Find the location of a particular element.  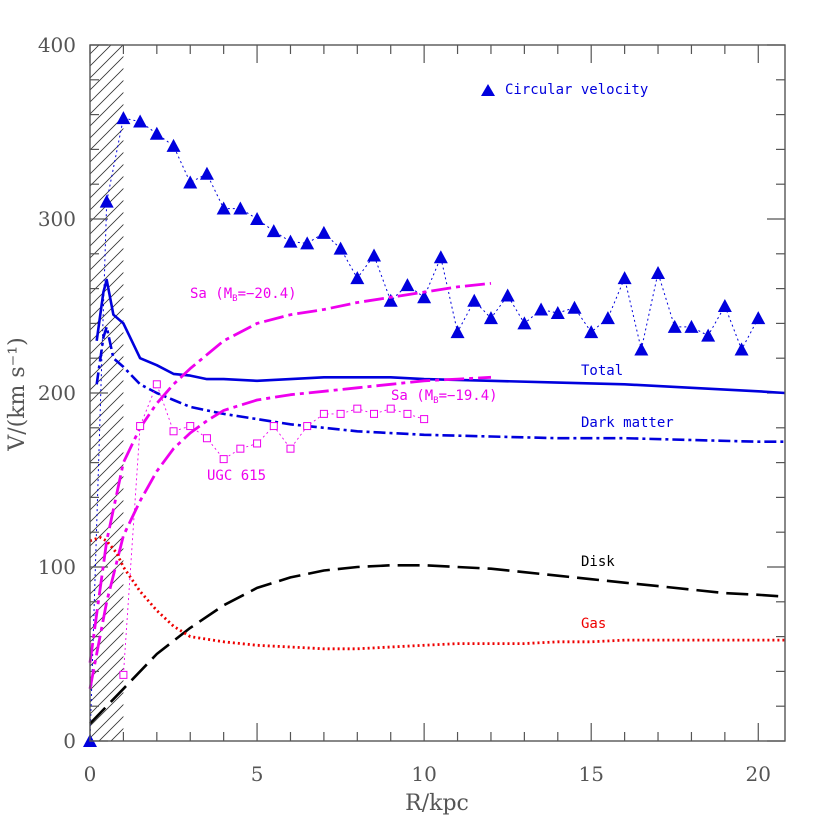

y-tick-label-400: 400 is located at coordinates (57, 45).